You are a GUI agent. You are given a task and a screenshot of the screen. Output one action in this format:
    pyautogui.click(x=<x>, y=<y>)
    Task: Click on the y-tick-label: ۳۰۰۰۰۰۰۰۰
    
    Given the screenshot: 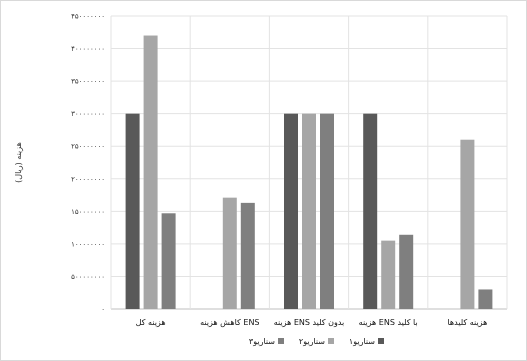 What is the action you would take?
    pyautogui.click(x=88, y=114)
    